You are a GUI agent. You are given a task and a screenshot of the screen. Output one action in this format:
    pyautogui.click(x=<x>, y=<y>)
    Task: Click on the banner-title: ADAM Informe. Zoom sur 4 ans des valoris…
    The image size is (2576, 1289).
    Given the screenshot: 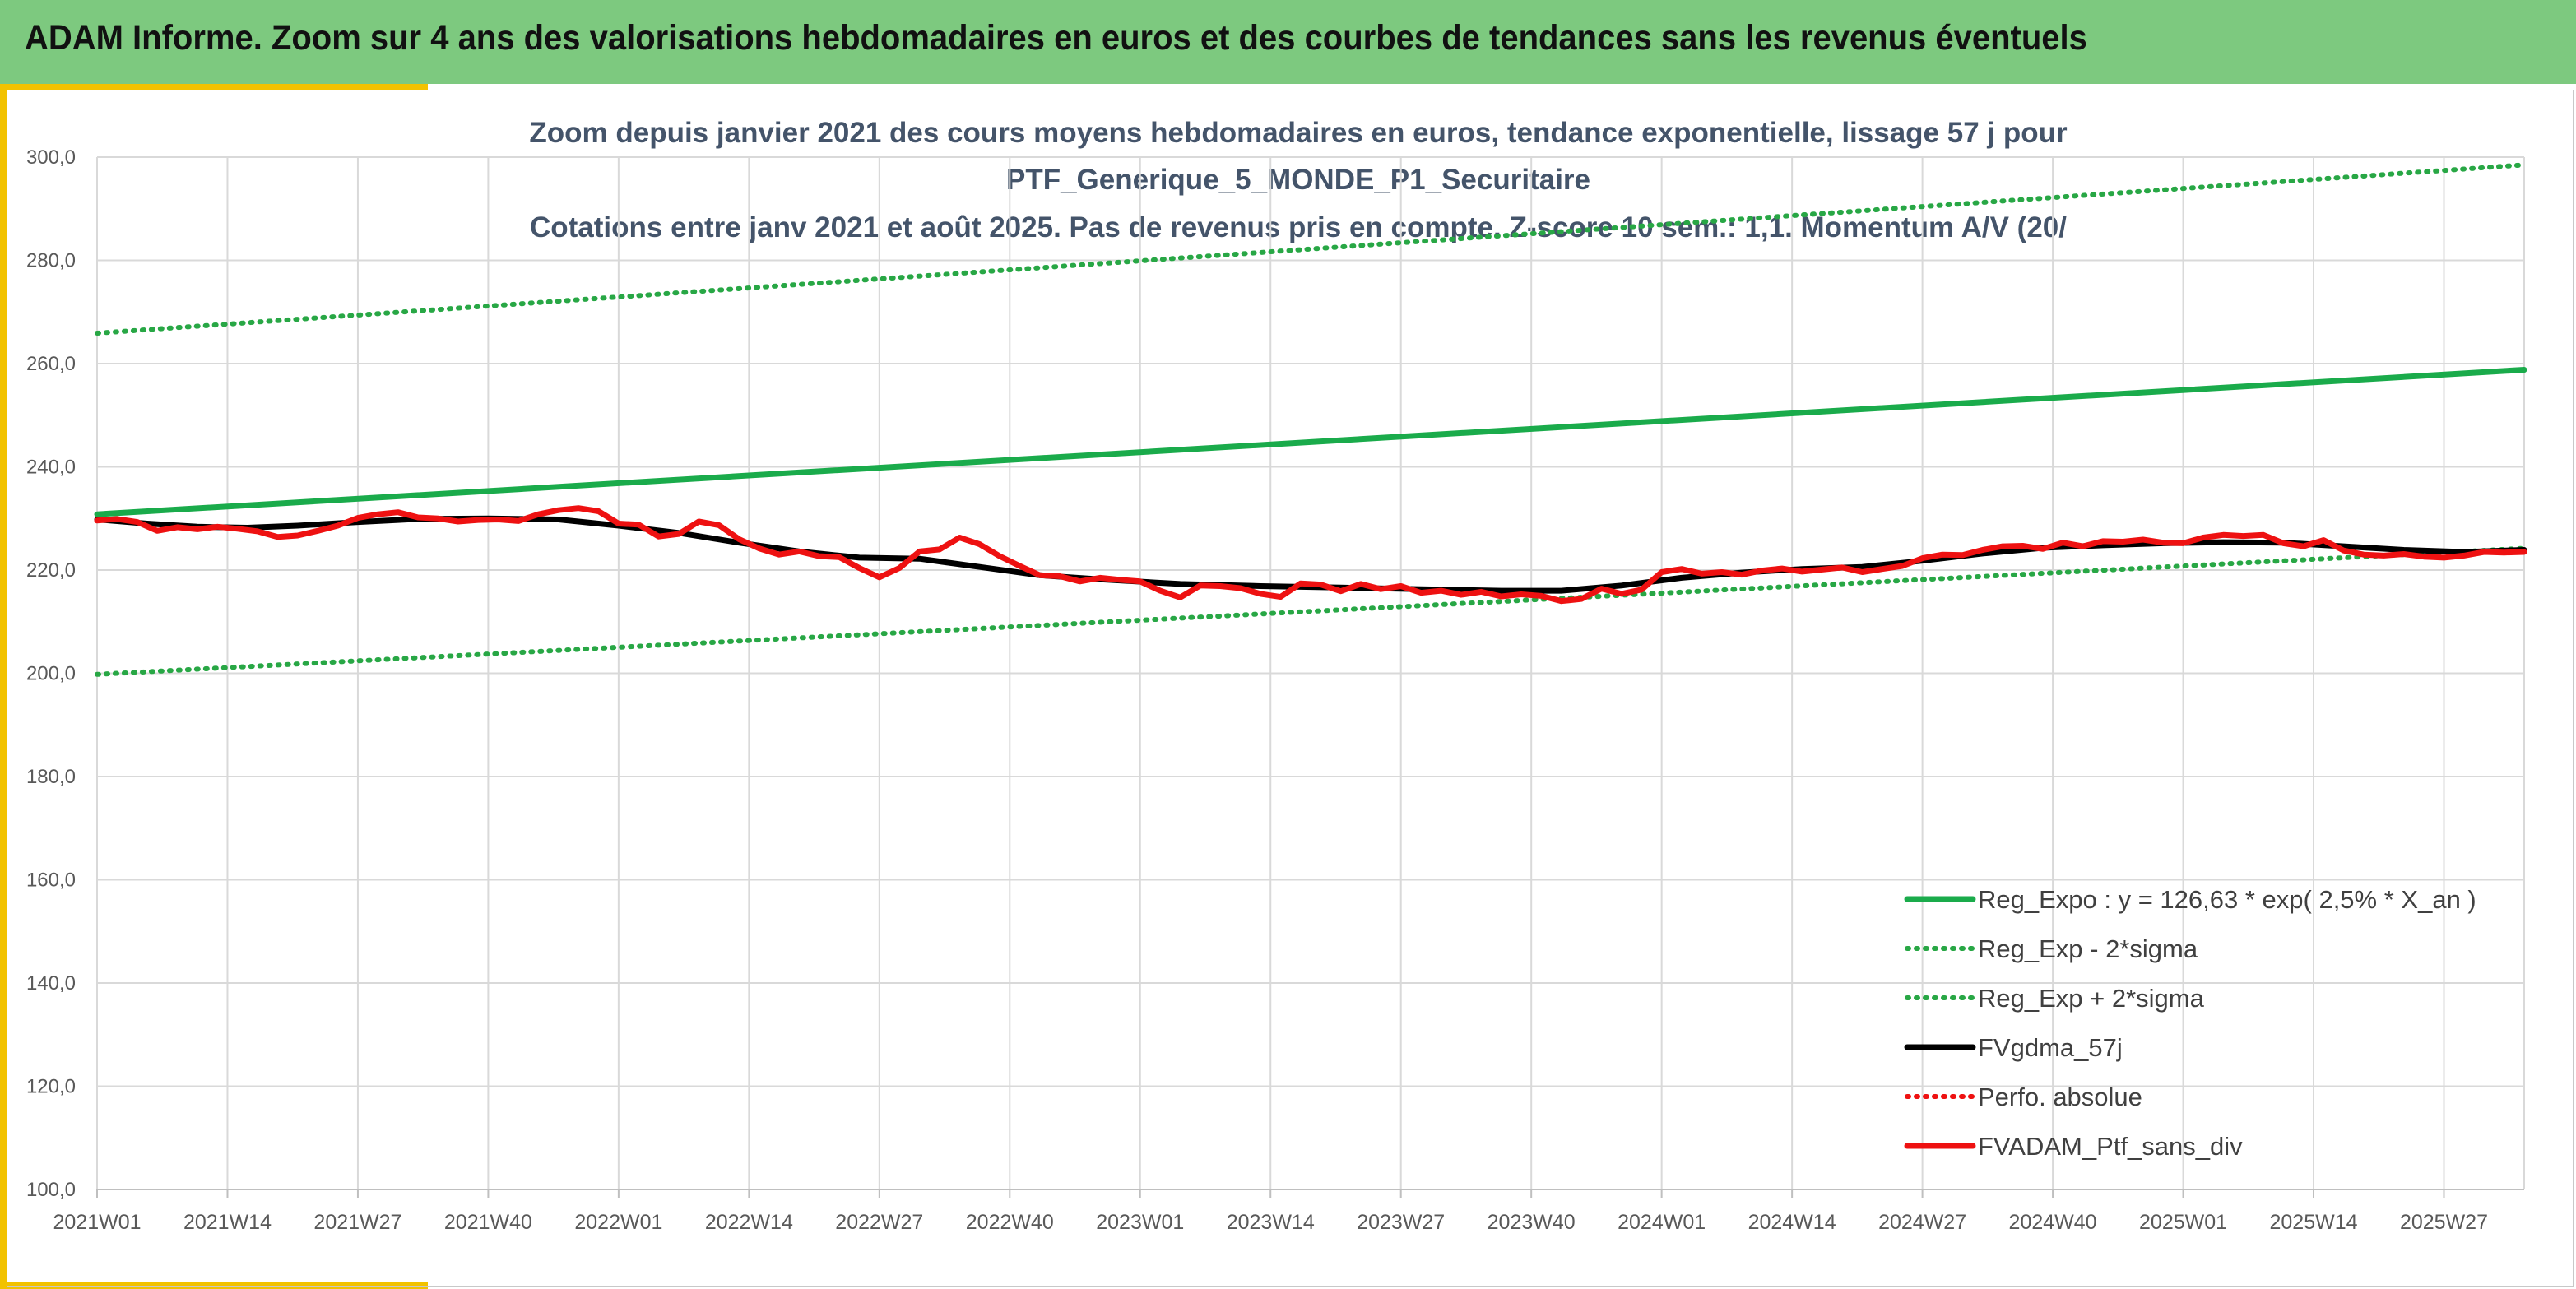 What is the action you would take?
    pyautogui.click(x=1056, y=38)
    